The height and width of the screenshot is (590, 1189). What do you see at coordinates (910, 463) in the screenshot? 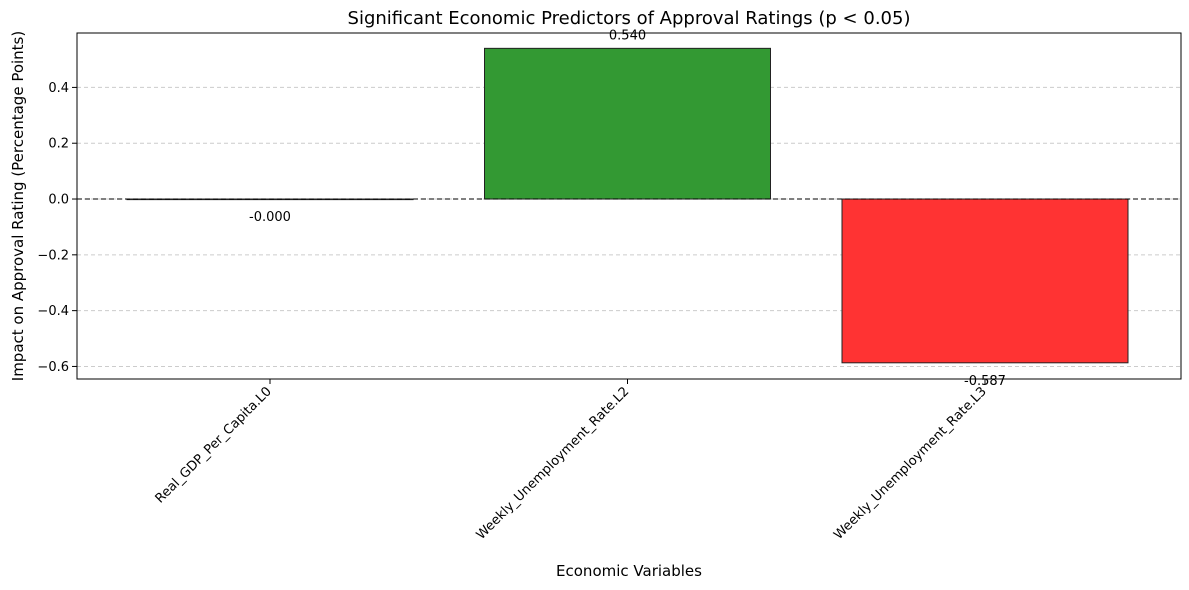
I see `x-tick-label: Weekly_Unemployment_Rate.L3` at bounding box center [910, 463].